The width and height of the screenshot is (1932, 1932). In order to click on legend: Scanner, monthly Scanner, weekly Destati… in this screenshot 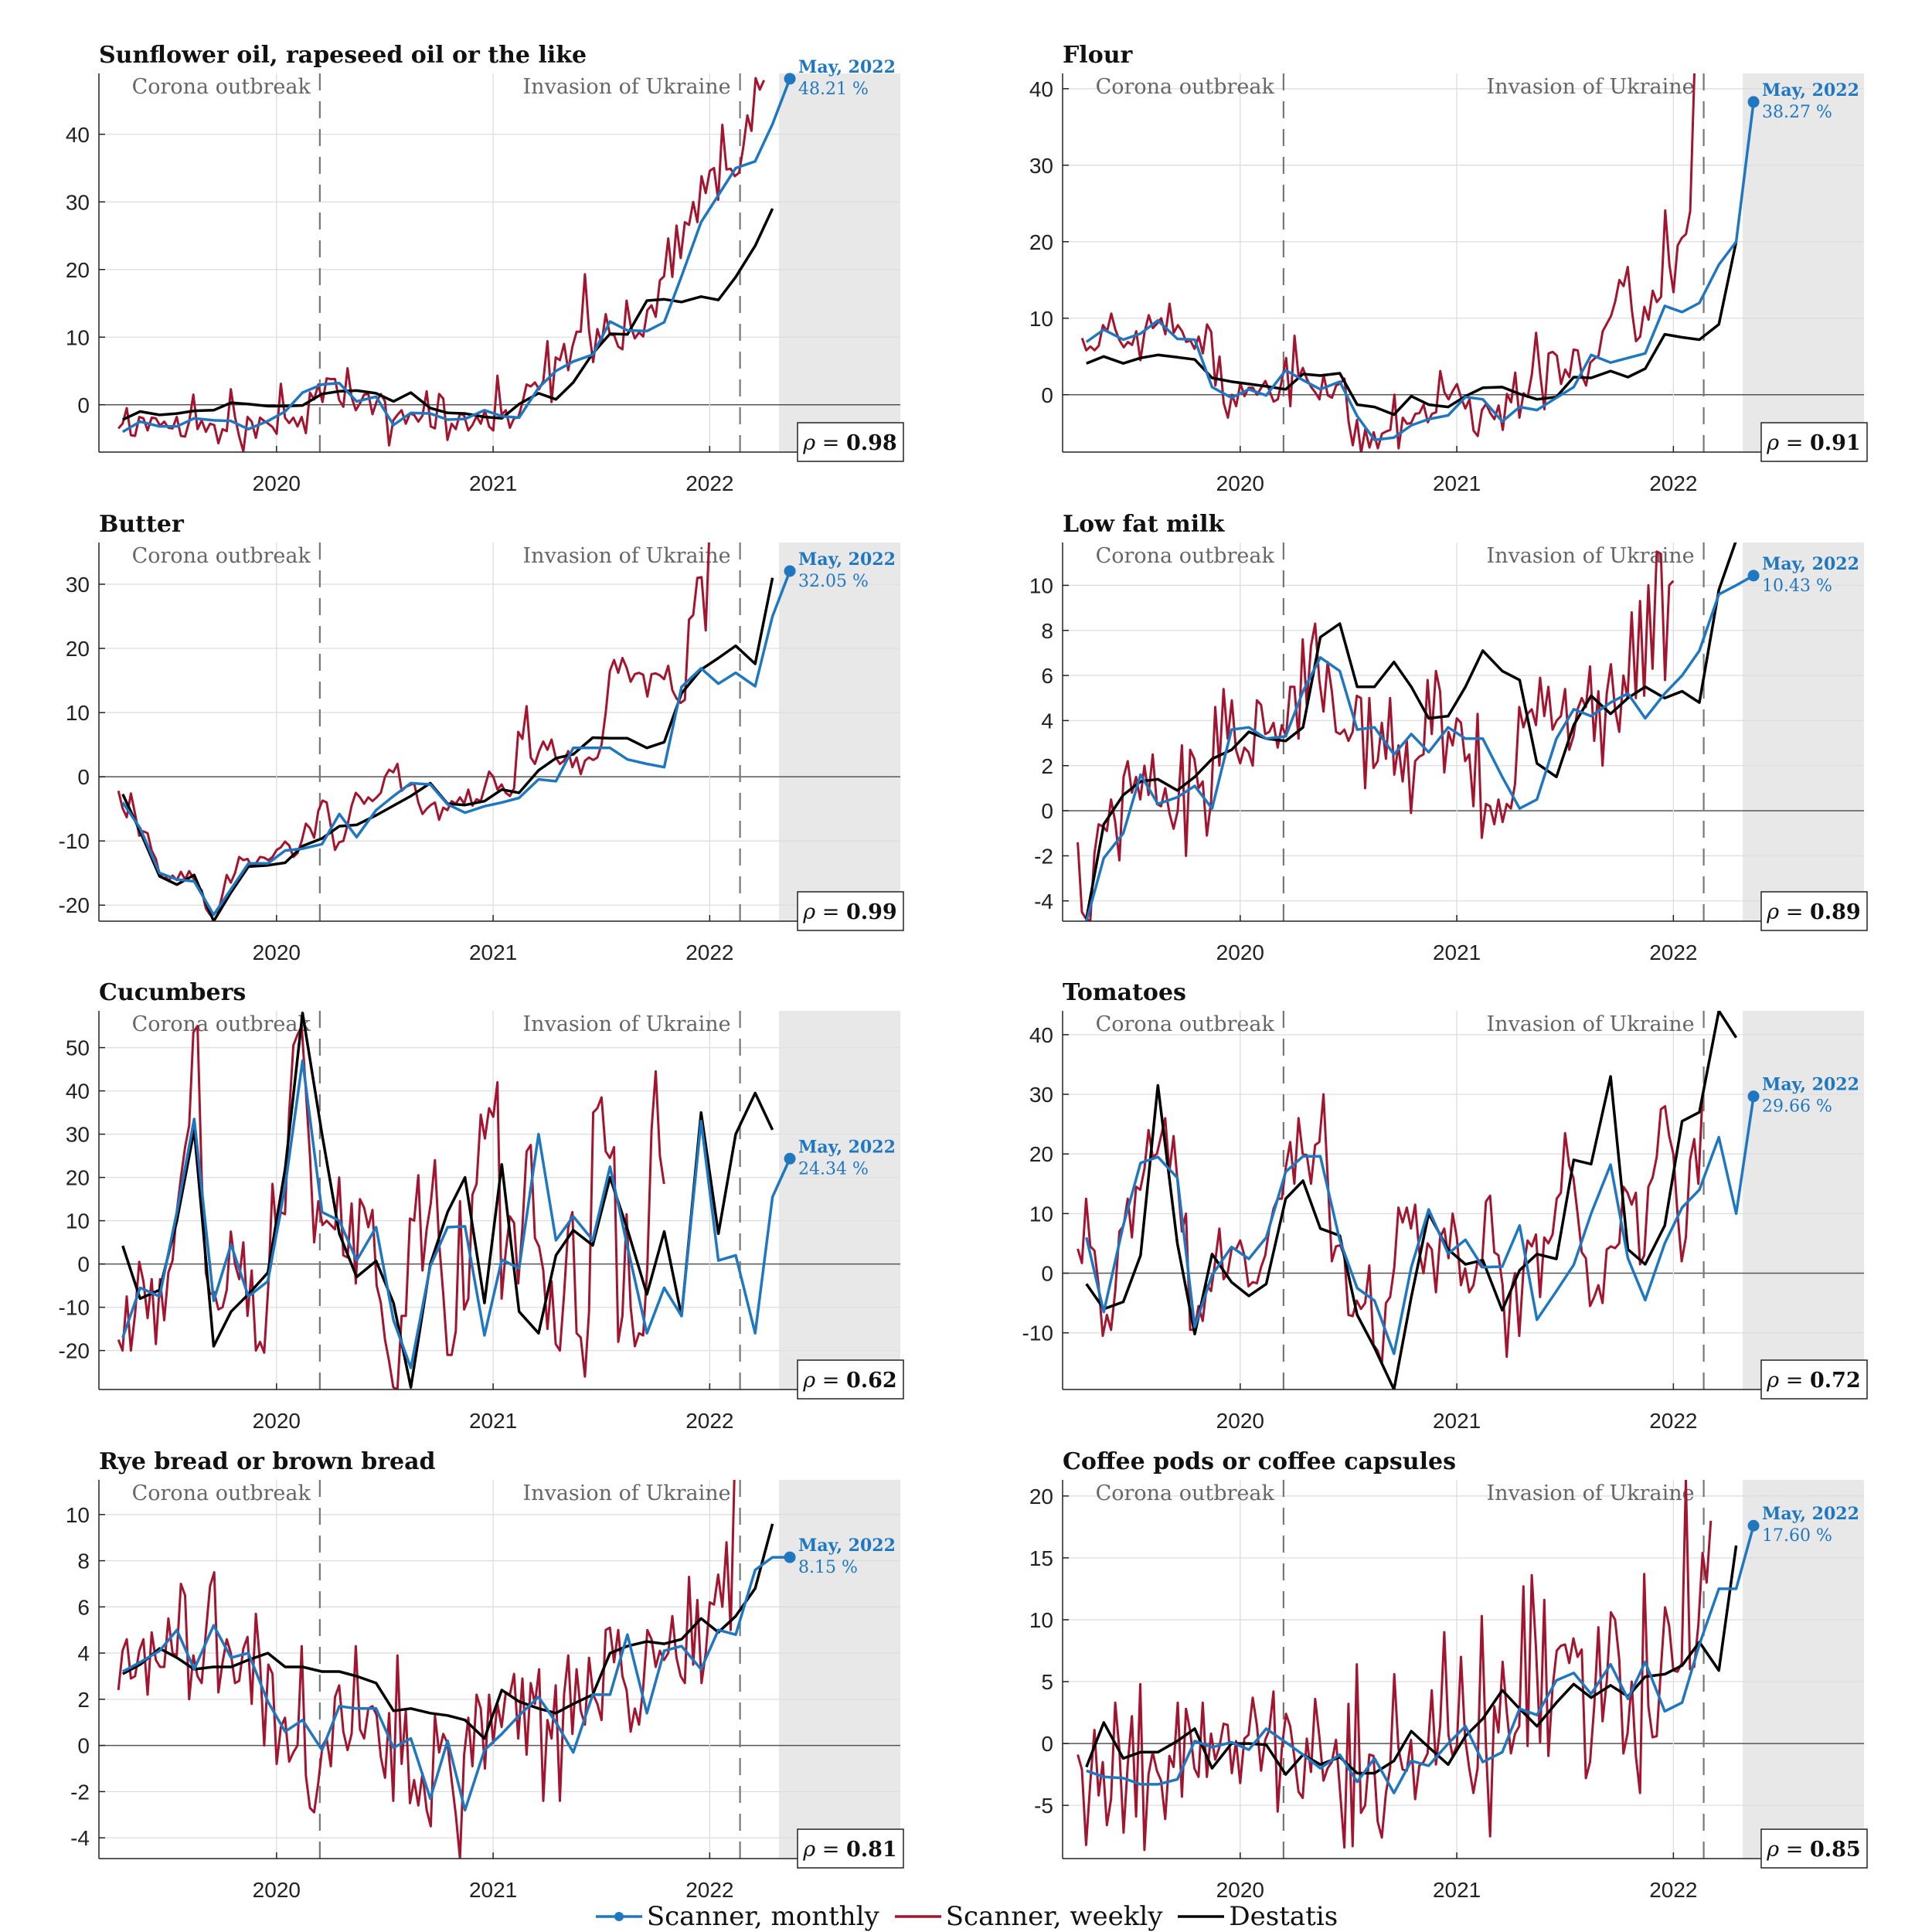, I will do `click(966, 1916)`.